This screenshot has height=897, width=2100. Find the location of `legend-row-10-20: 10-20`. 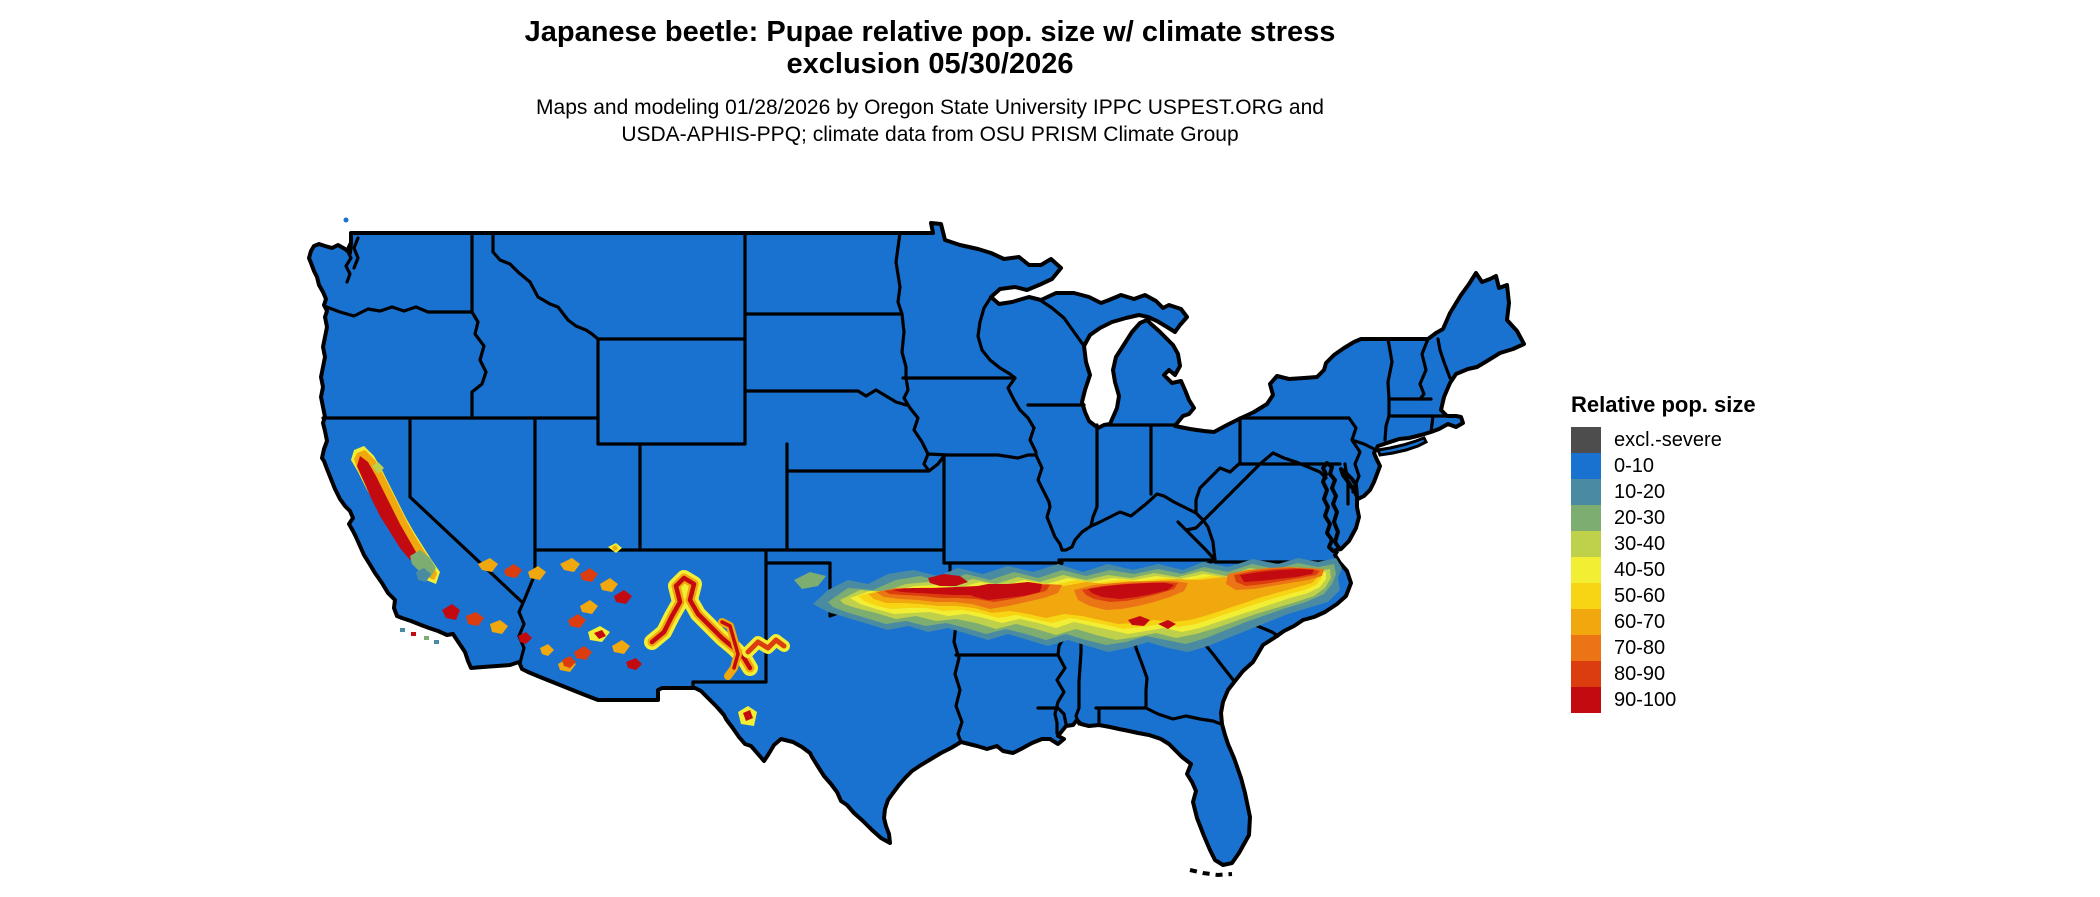

legend-row-10-20: 10-20 is located at coordinates (1671, 492).